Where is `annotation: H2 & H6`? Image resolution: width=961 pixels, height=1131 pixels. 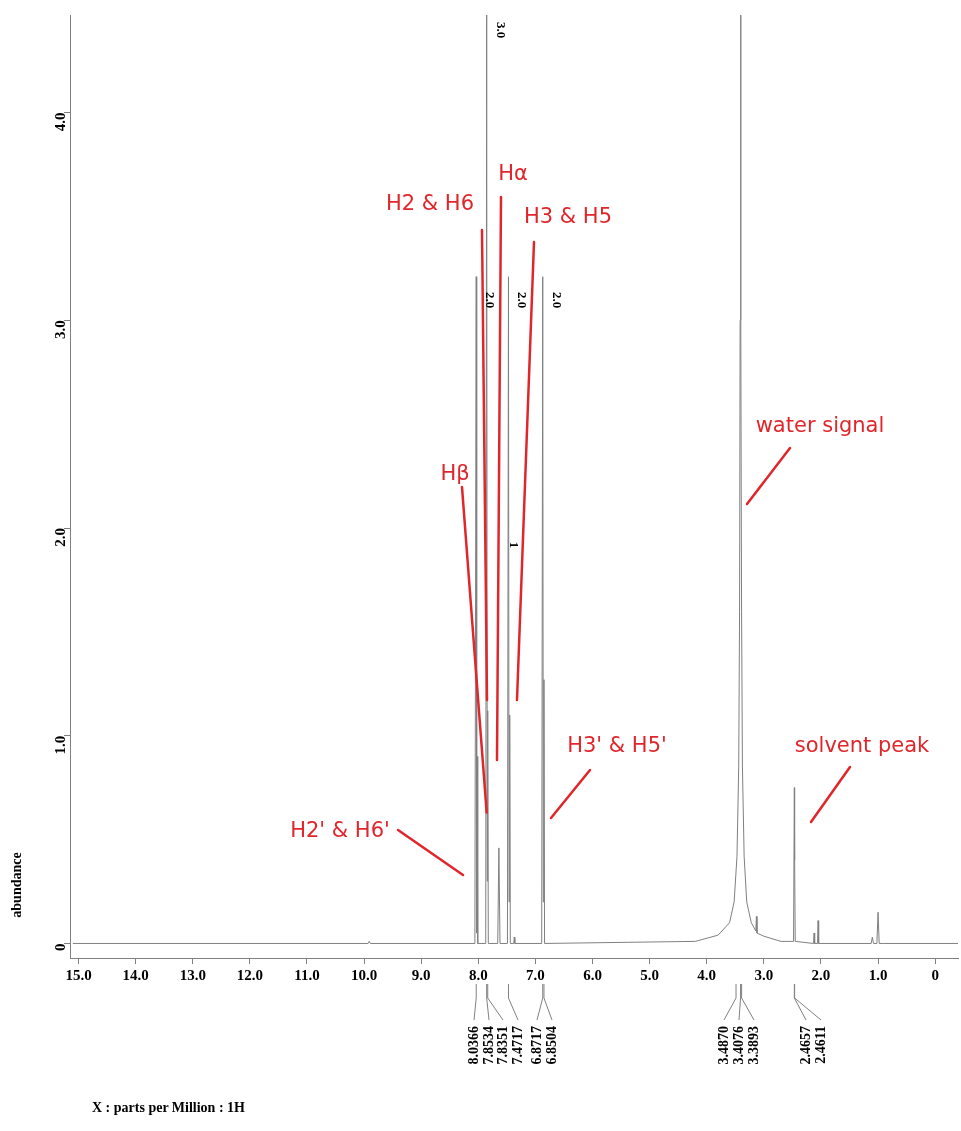
annotation: H2 & H6 is located at coordinates (430, 203).